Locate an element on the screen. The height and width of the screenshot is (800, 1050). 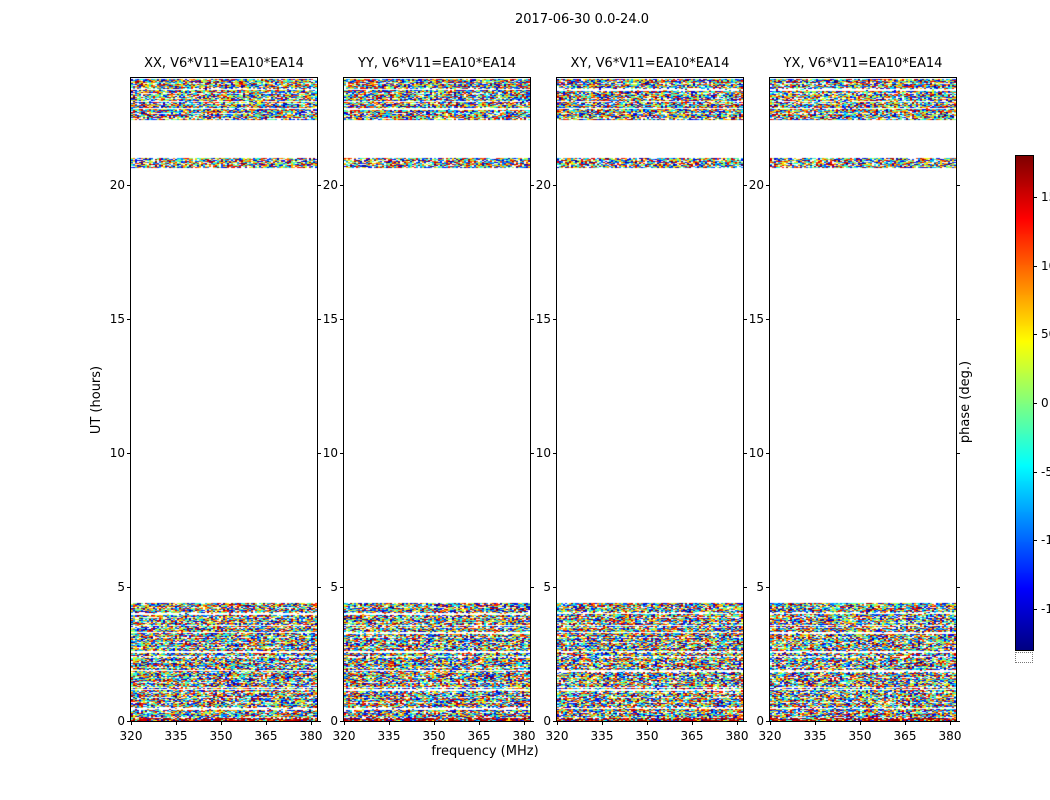
colorbar-tick-label: 50 is located at coordinates (1045, 334).